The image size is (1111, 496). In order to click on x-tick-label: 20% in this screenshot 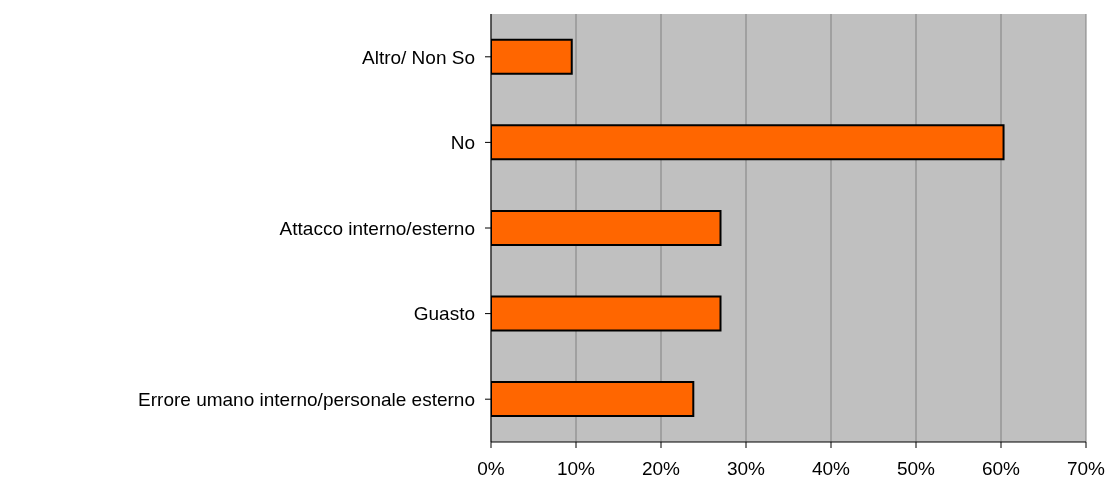, I will do `click(661, 469)`.